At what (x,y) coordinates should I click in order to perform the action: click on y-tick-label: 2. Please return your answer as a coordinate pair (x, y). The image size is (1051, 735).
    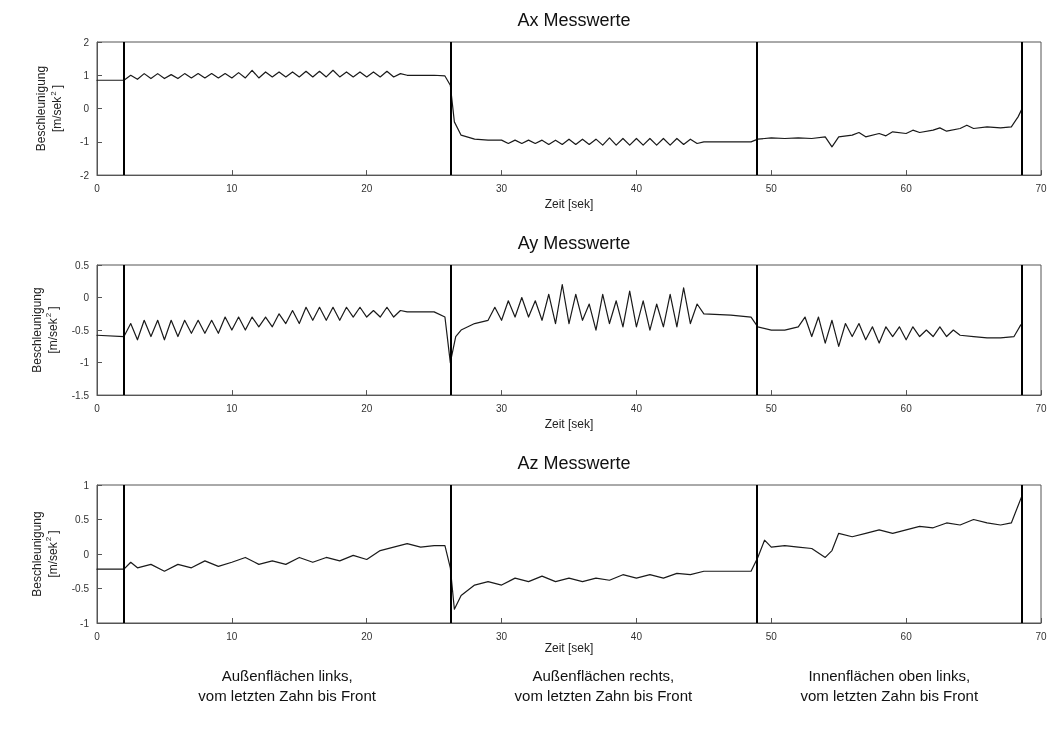
    Looking at the image, I should click on (86, 42).